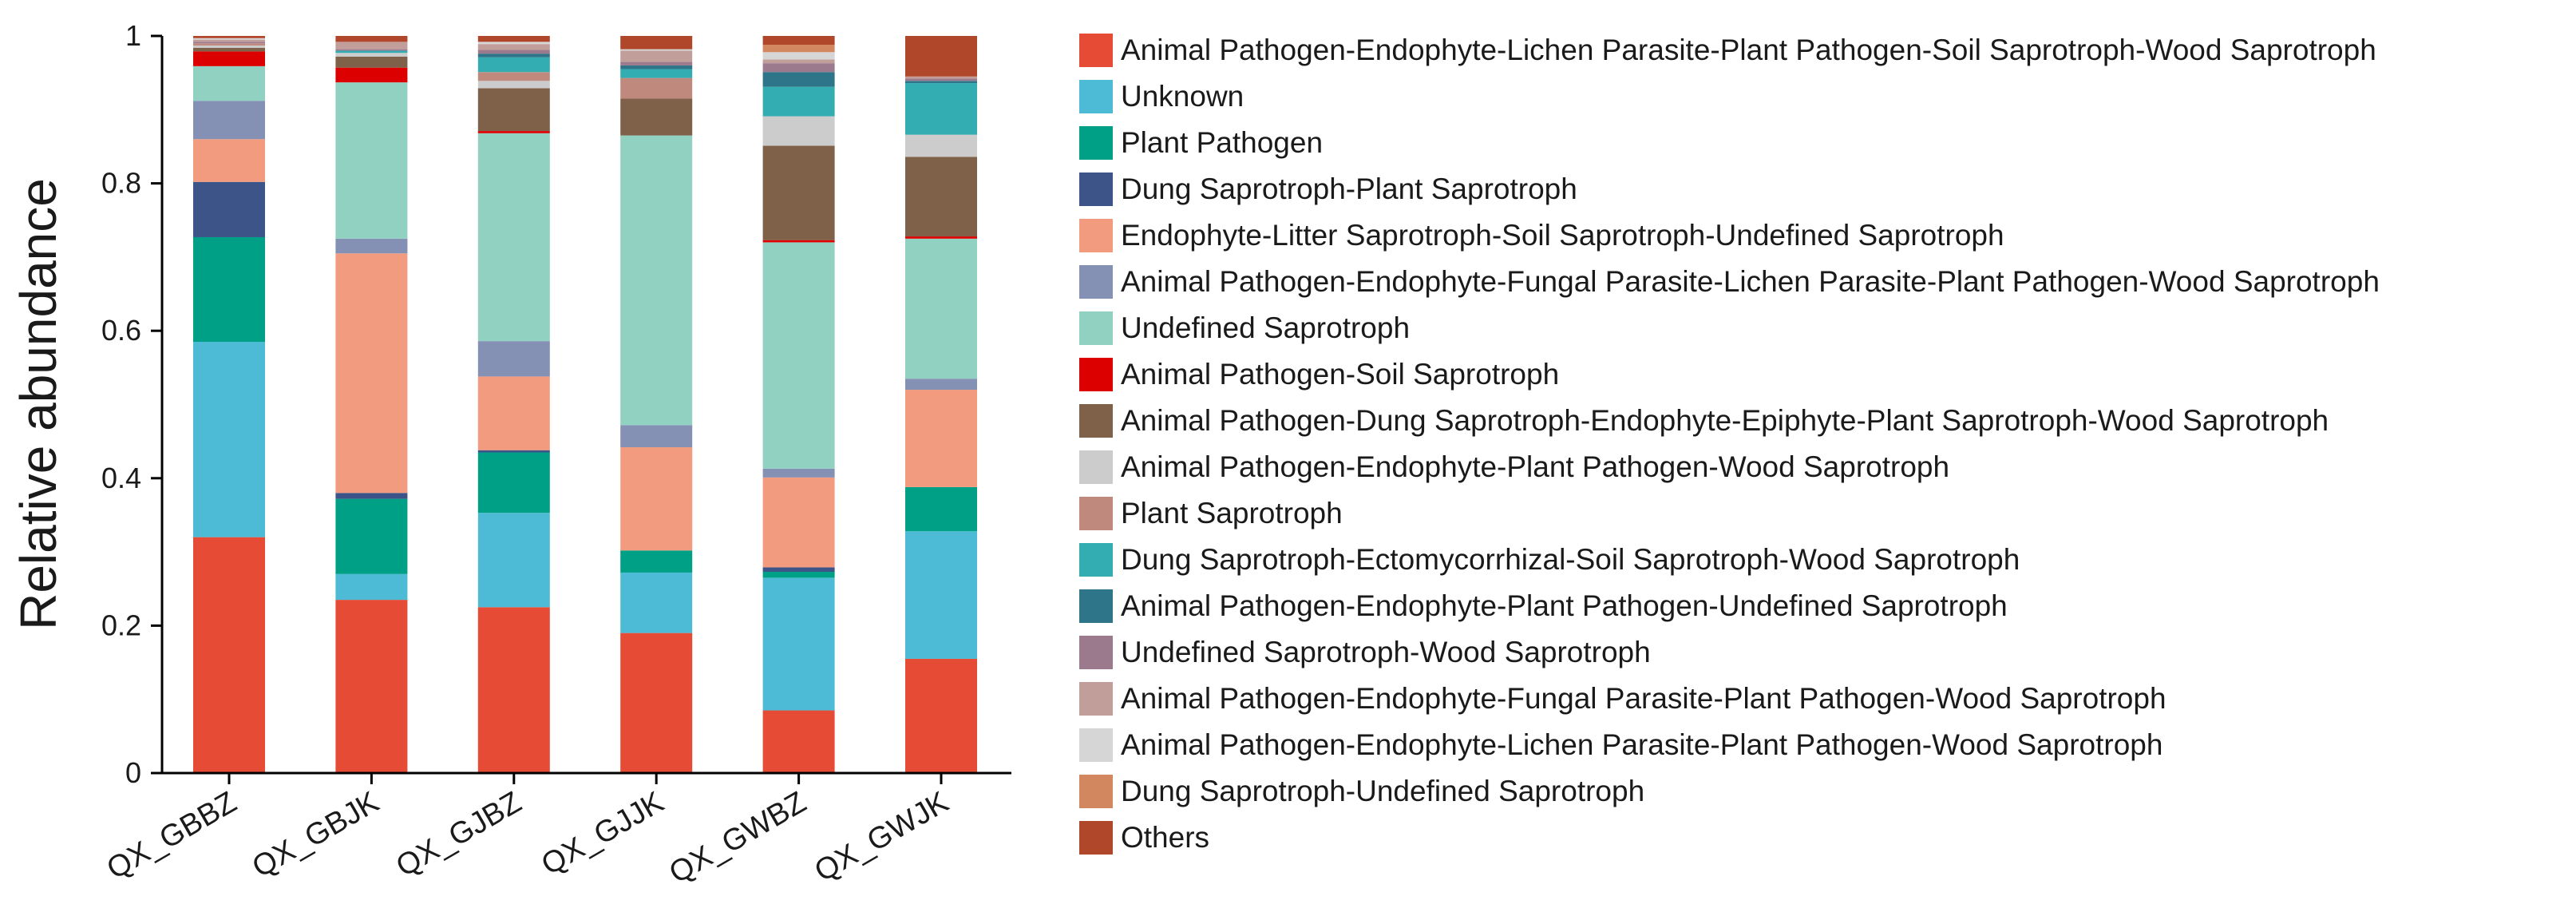 This screenshot has width=2576, height=924. I want to click on legend-label: Dung Saprotroph-Undefined Saprotroph, so click(1383, 791).